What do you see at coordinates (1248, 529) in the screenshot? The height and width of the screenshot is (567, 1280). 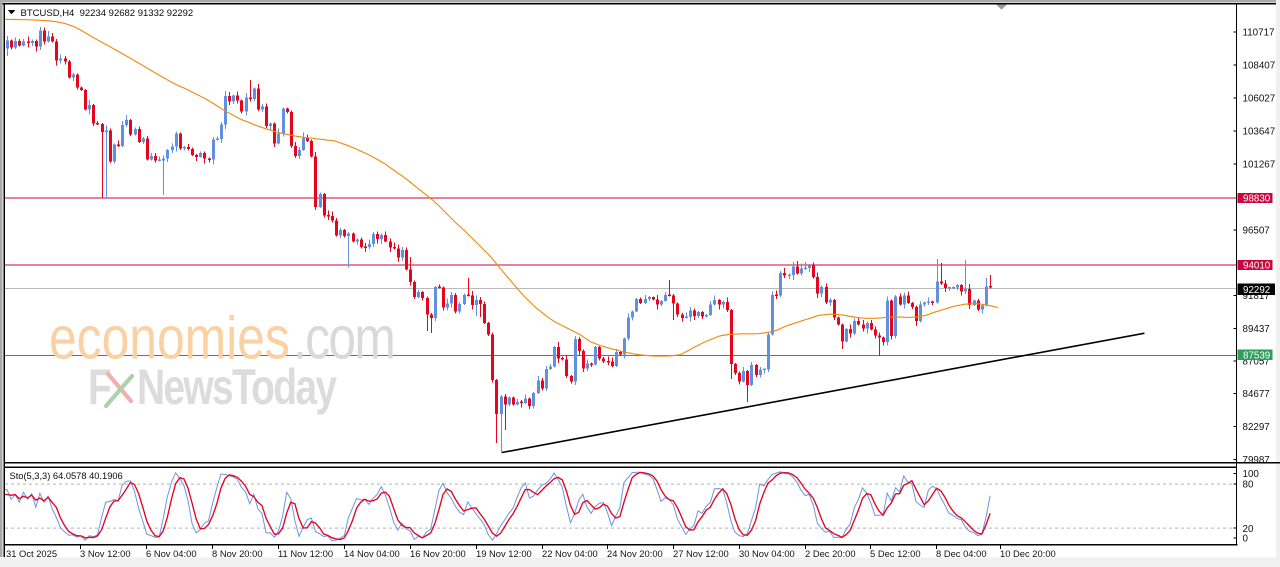 I see `svg-text: 20` at bounding box center [1248, 529].